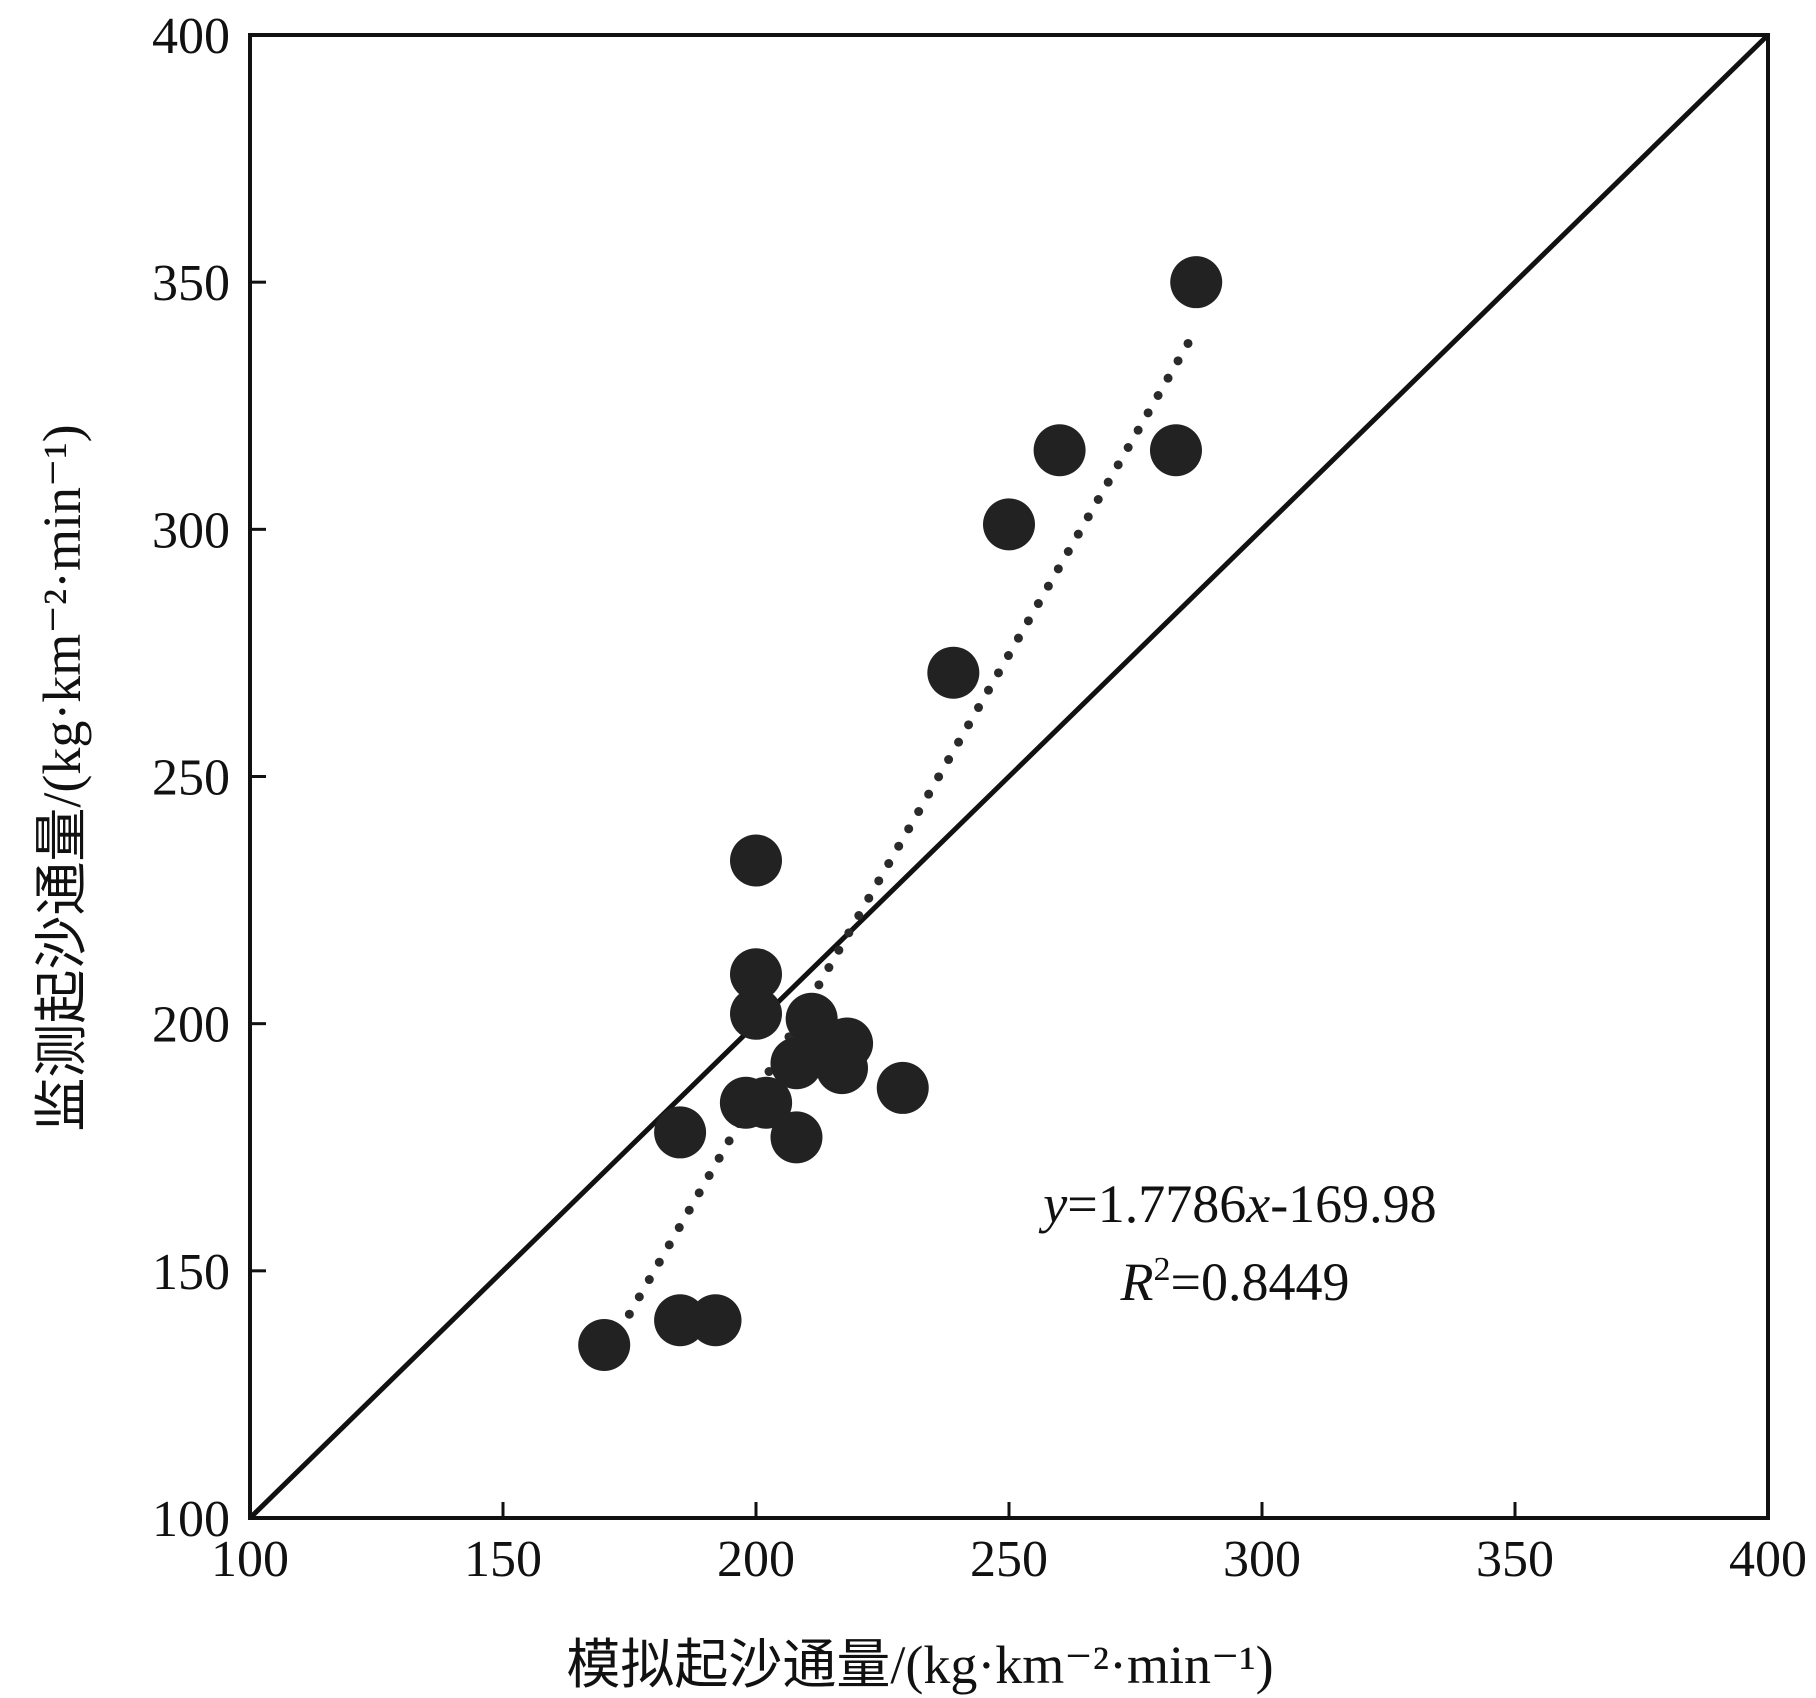 The height and width of the screenshot is (1698, 1816). Describe the element at coordinates (191, 283) in the screenshot. I see `y-tick-label: 350` at that location.